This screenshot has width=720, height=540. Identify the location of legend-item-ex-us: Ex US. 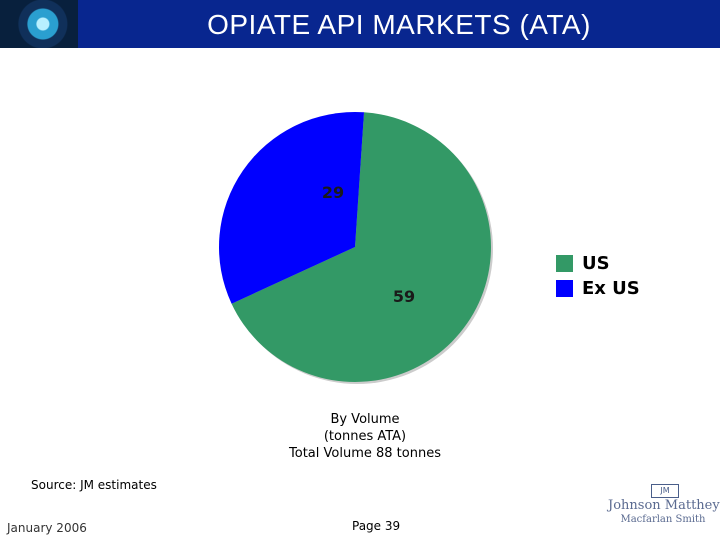
(598, 288).